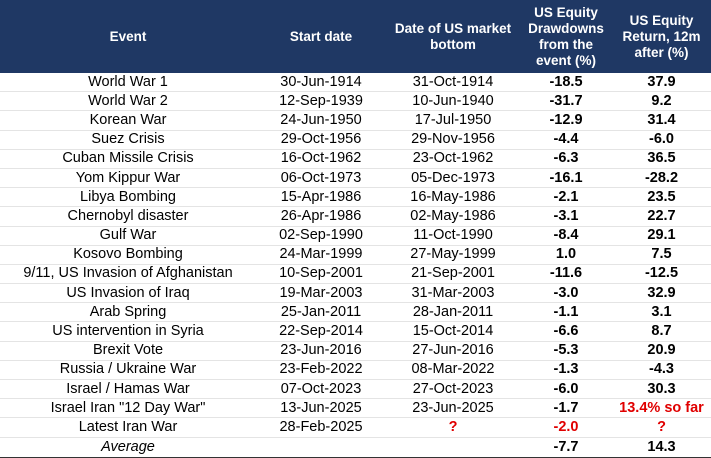 This screenshot has height=458, width=711. I want to click on table-row: Latest Iran War 28-Feb-2025? -2.0?, so click(355, 427).